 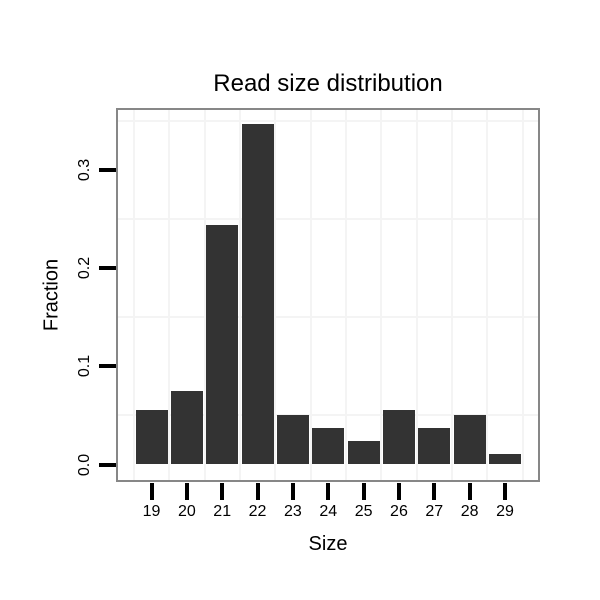 I want to click on x-tick-label-26: 26, so click(x=399, y=511).